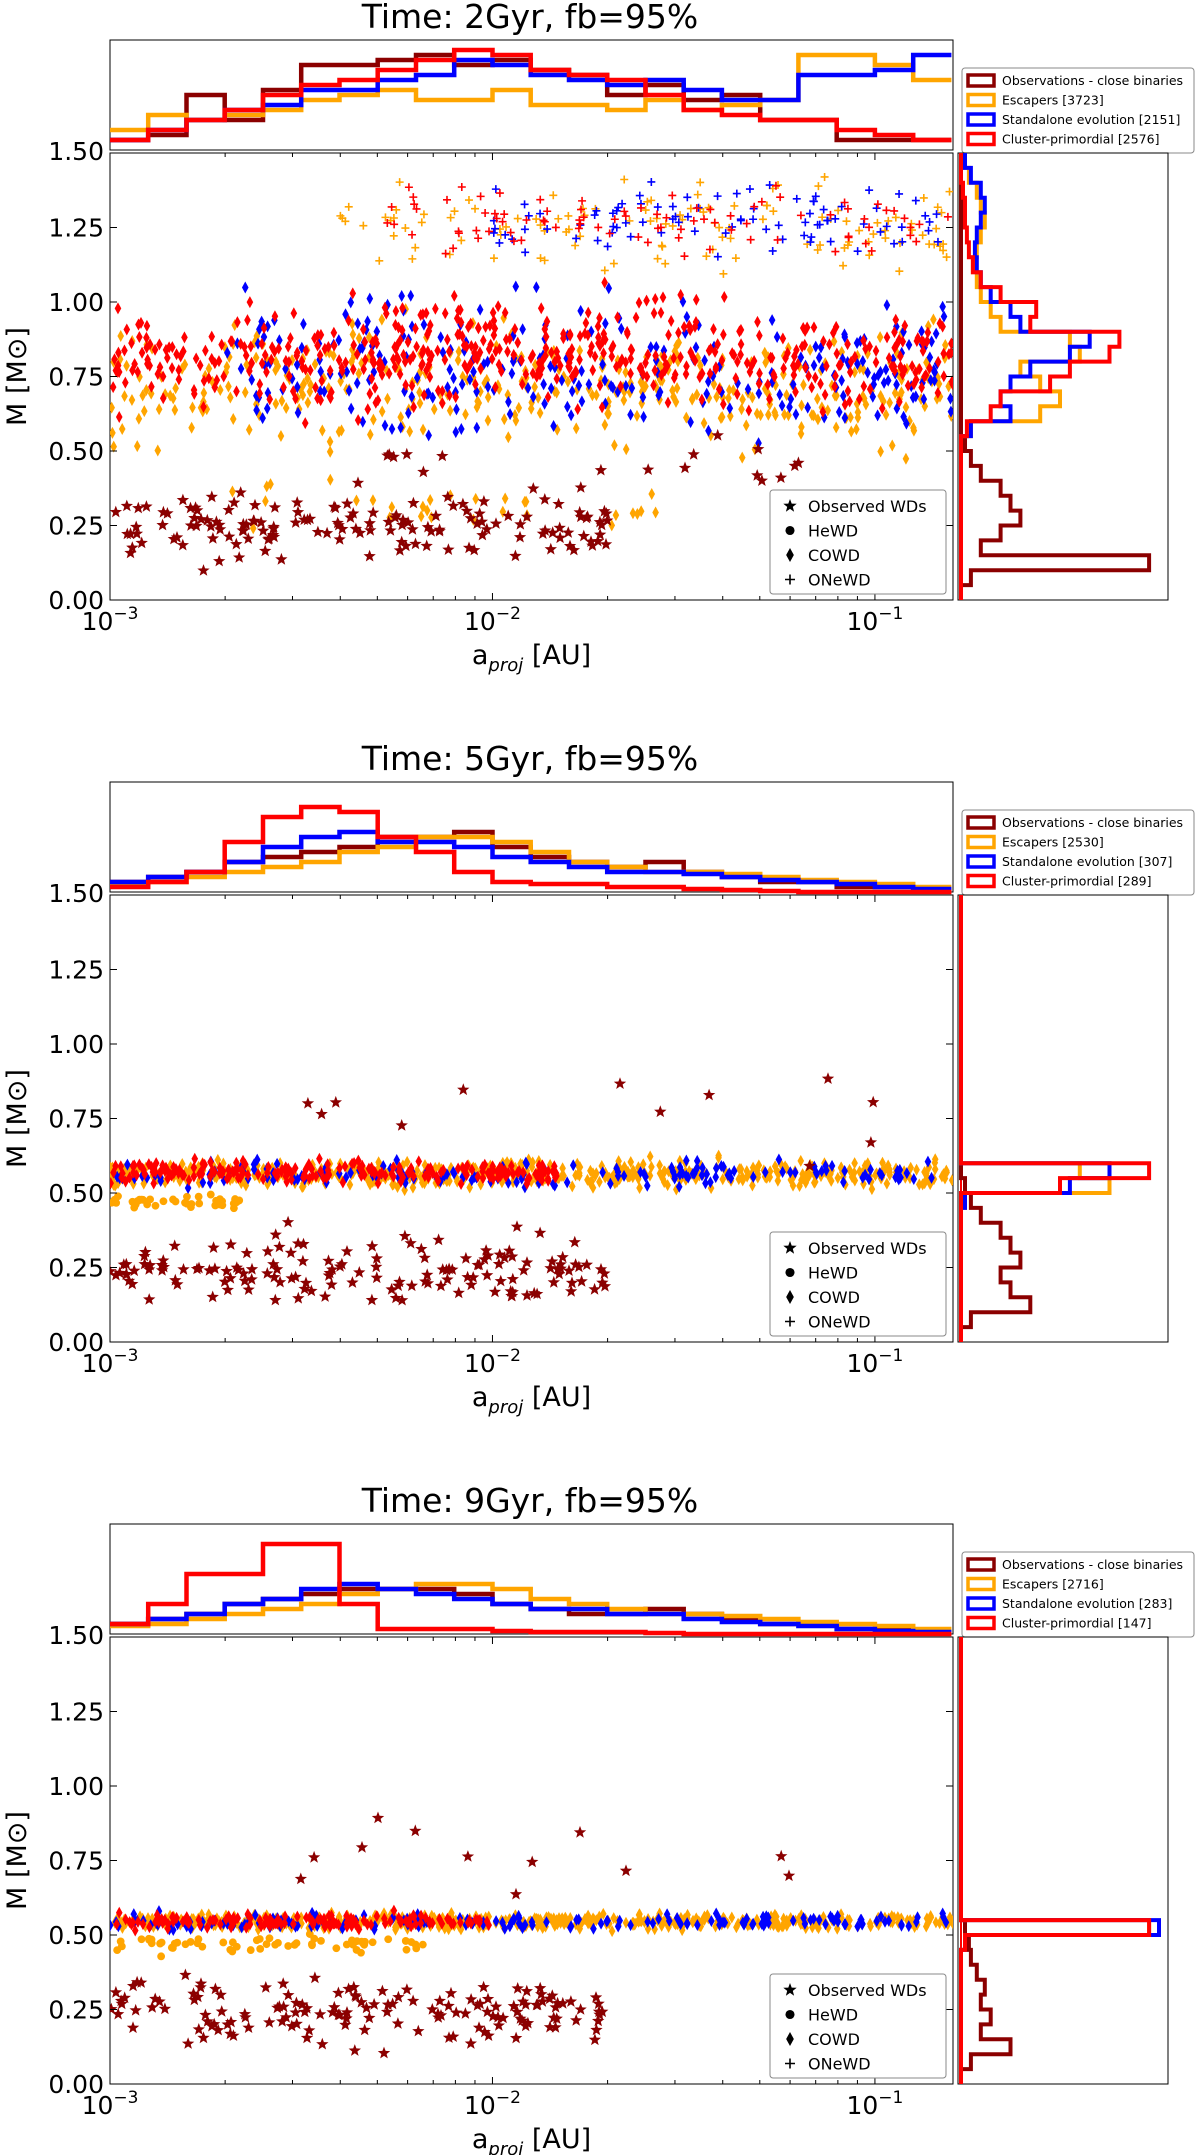  What do you see at coordinates (76, 302) in the screenshot?
I see `y-tick-label: 1.00` at bounding box center [76, 302].